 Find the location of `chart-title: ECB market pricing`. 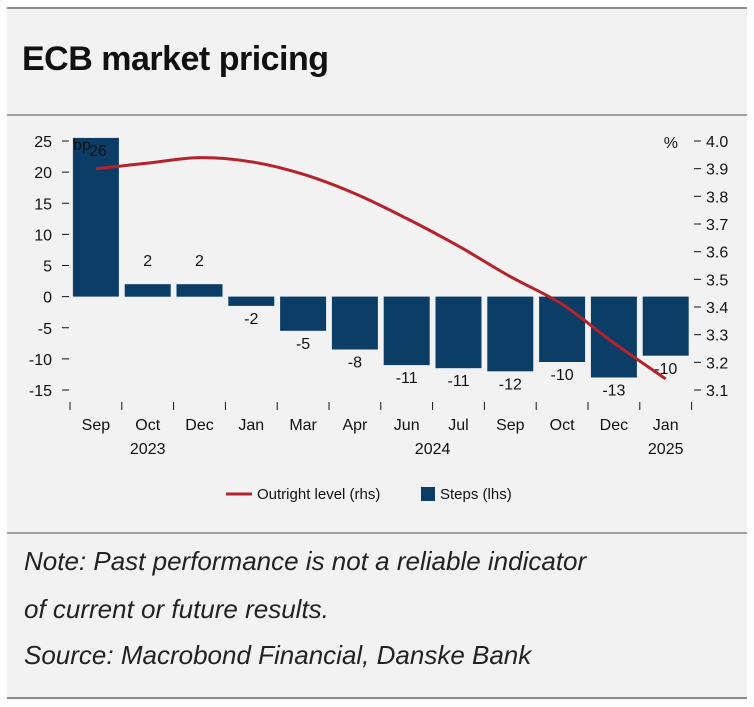

chart-title: ECB market pricing is located at coordinates (175, 59).